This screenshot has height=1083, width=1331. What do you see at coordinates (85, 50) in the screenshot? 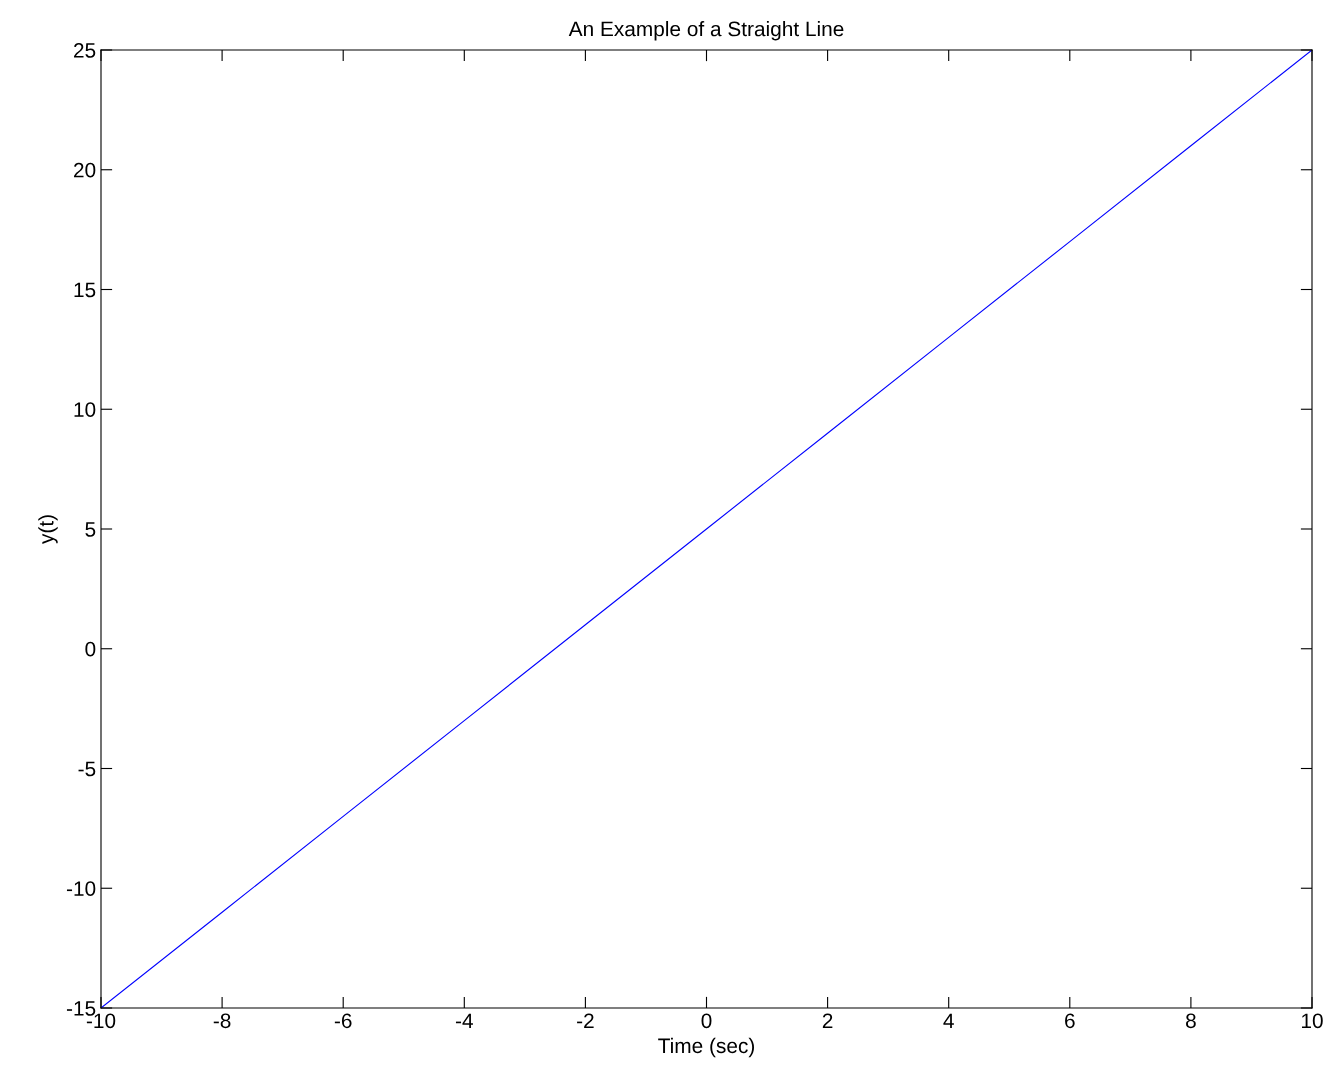
I see `y-tick-label: 25` at bounding box center [85, 50].